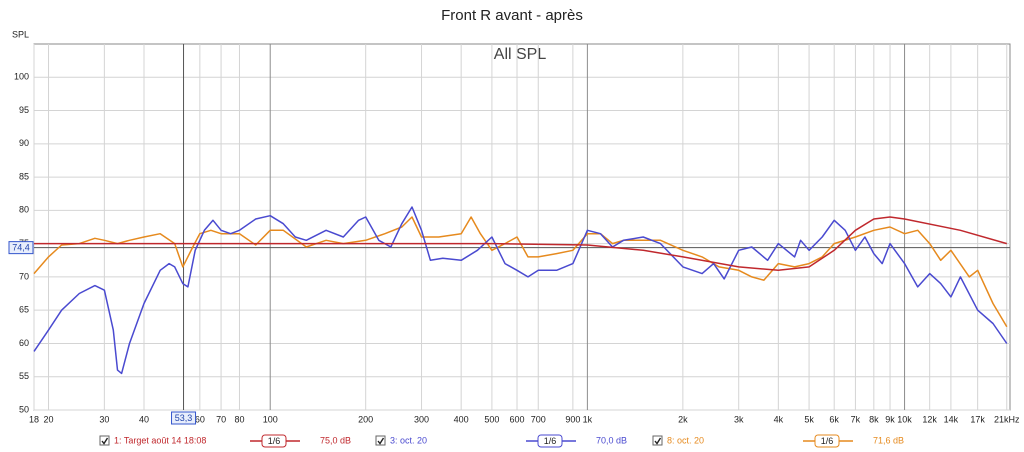  What do you see at coordinates (685, 440) in the screenshot?
I see `legend-label: 8: oct. 20` at bounding box center [685, 440].